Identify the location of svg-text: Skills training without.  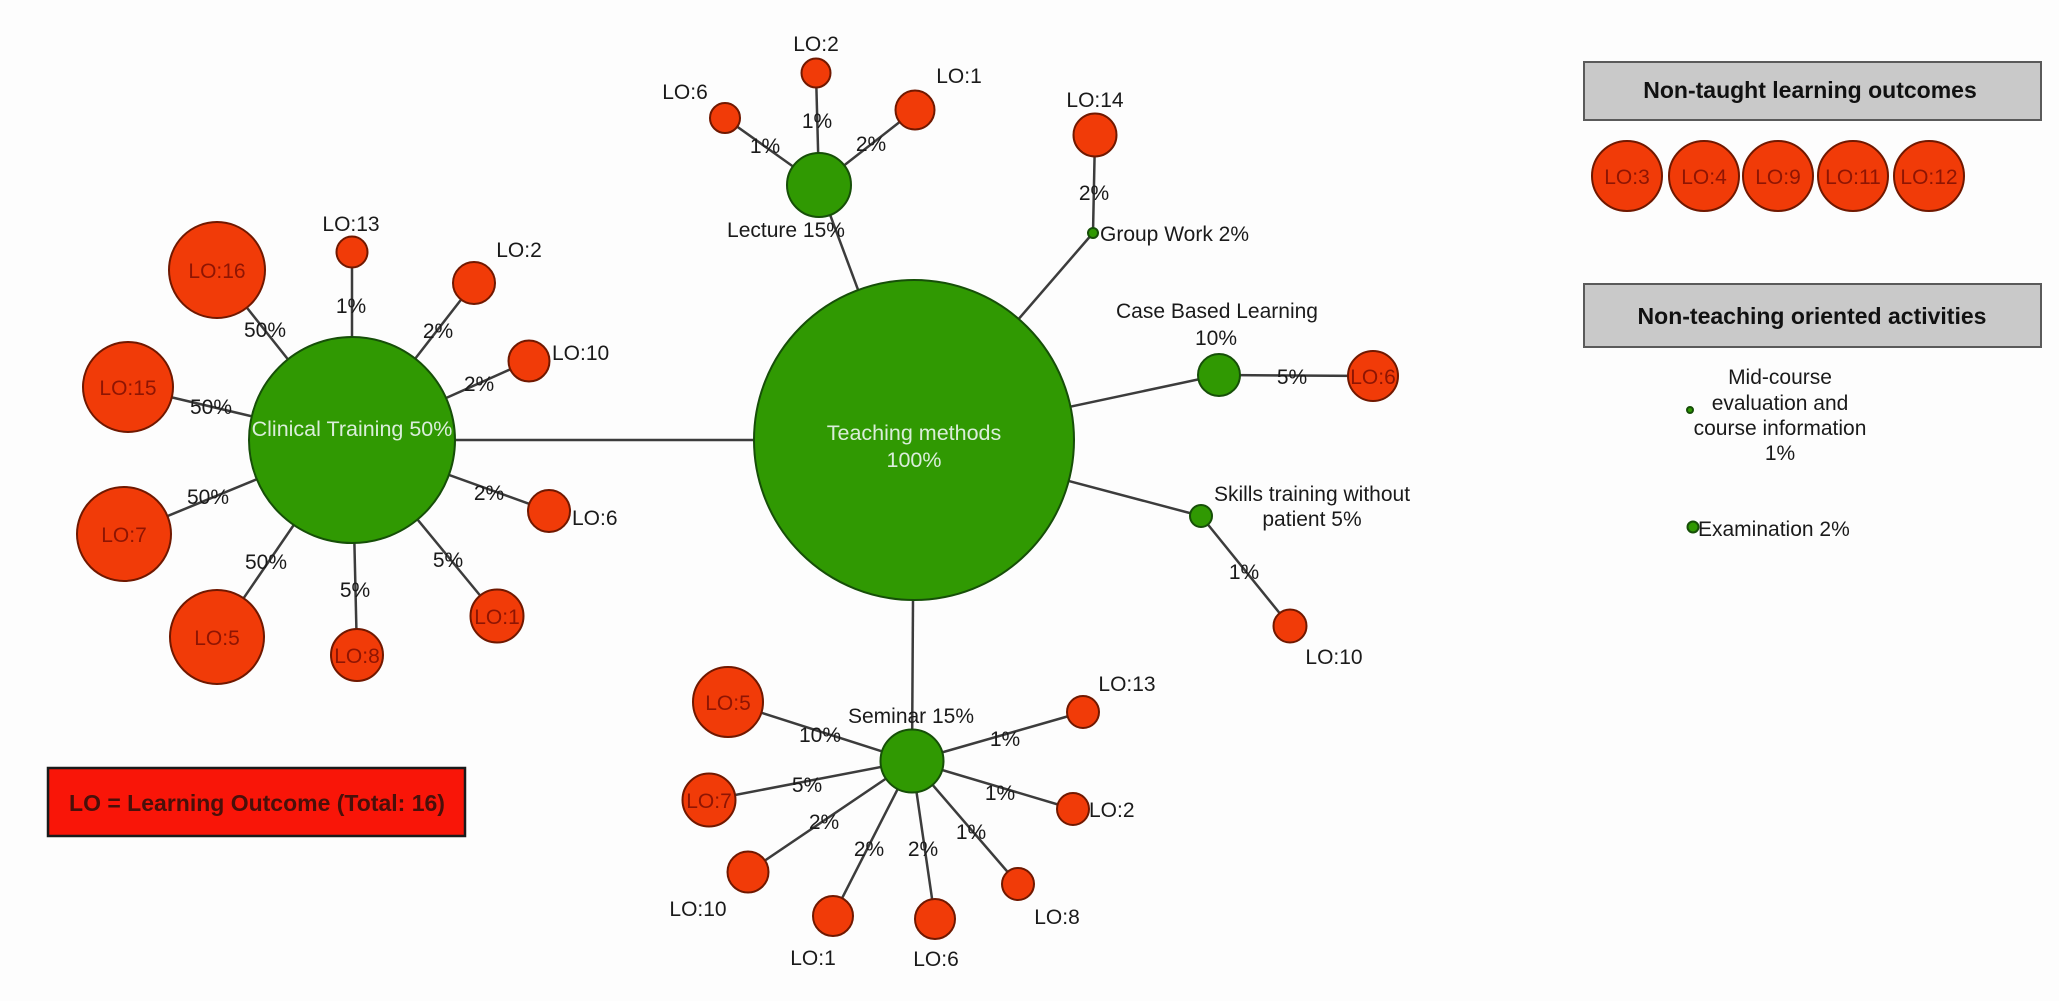
(1312, 494).